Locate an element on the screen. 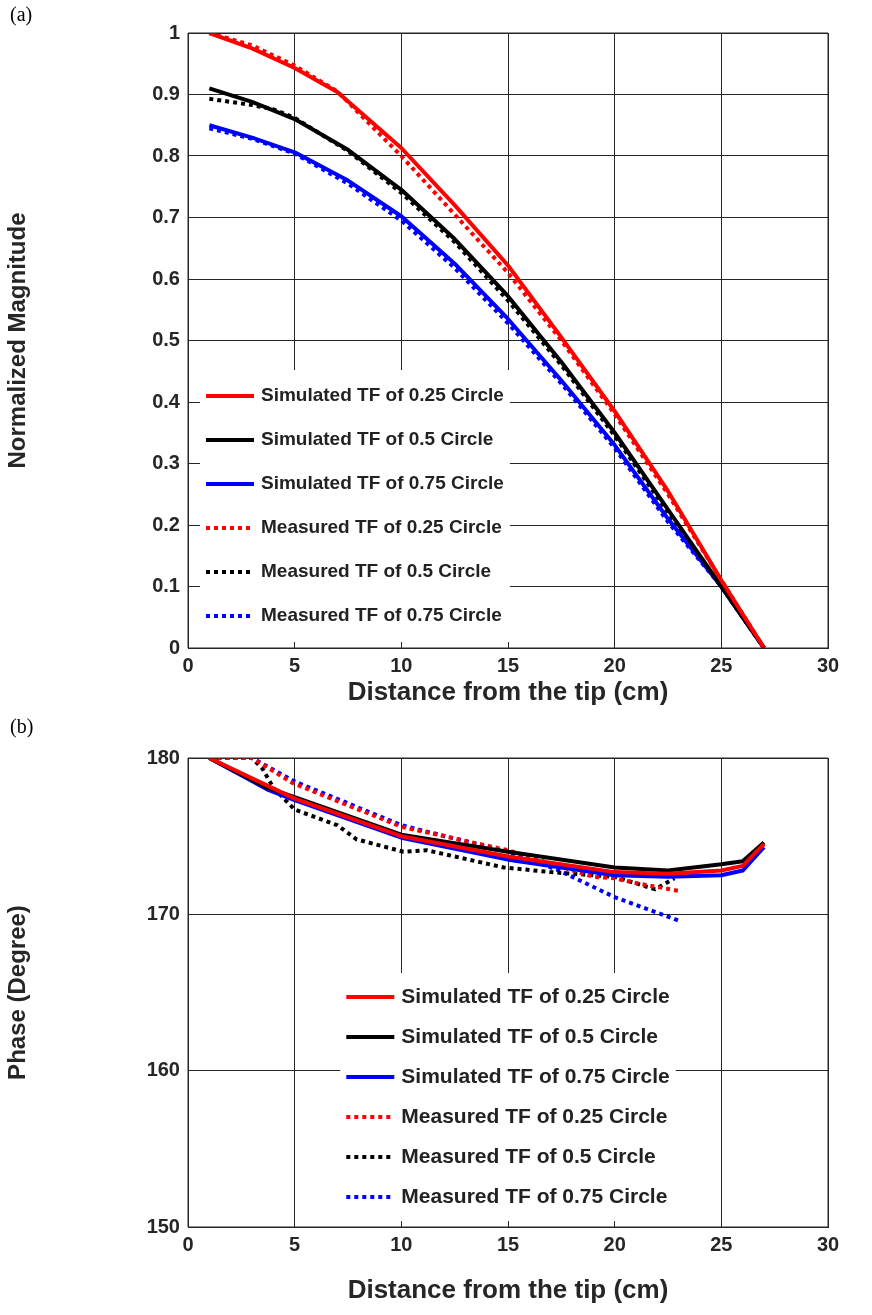 Image resolution: width=872 pixels, height=1315 pixels. y-tick-label: 0.9 is located at coordinates (166, 93).